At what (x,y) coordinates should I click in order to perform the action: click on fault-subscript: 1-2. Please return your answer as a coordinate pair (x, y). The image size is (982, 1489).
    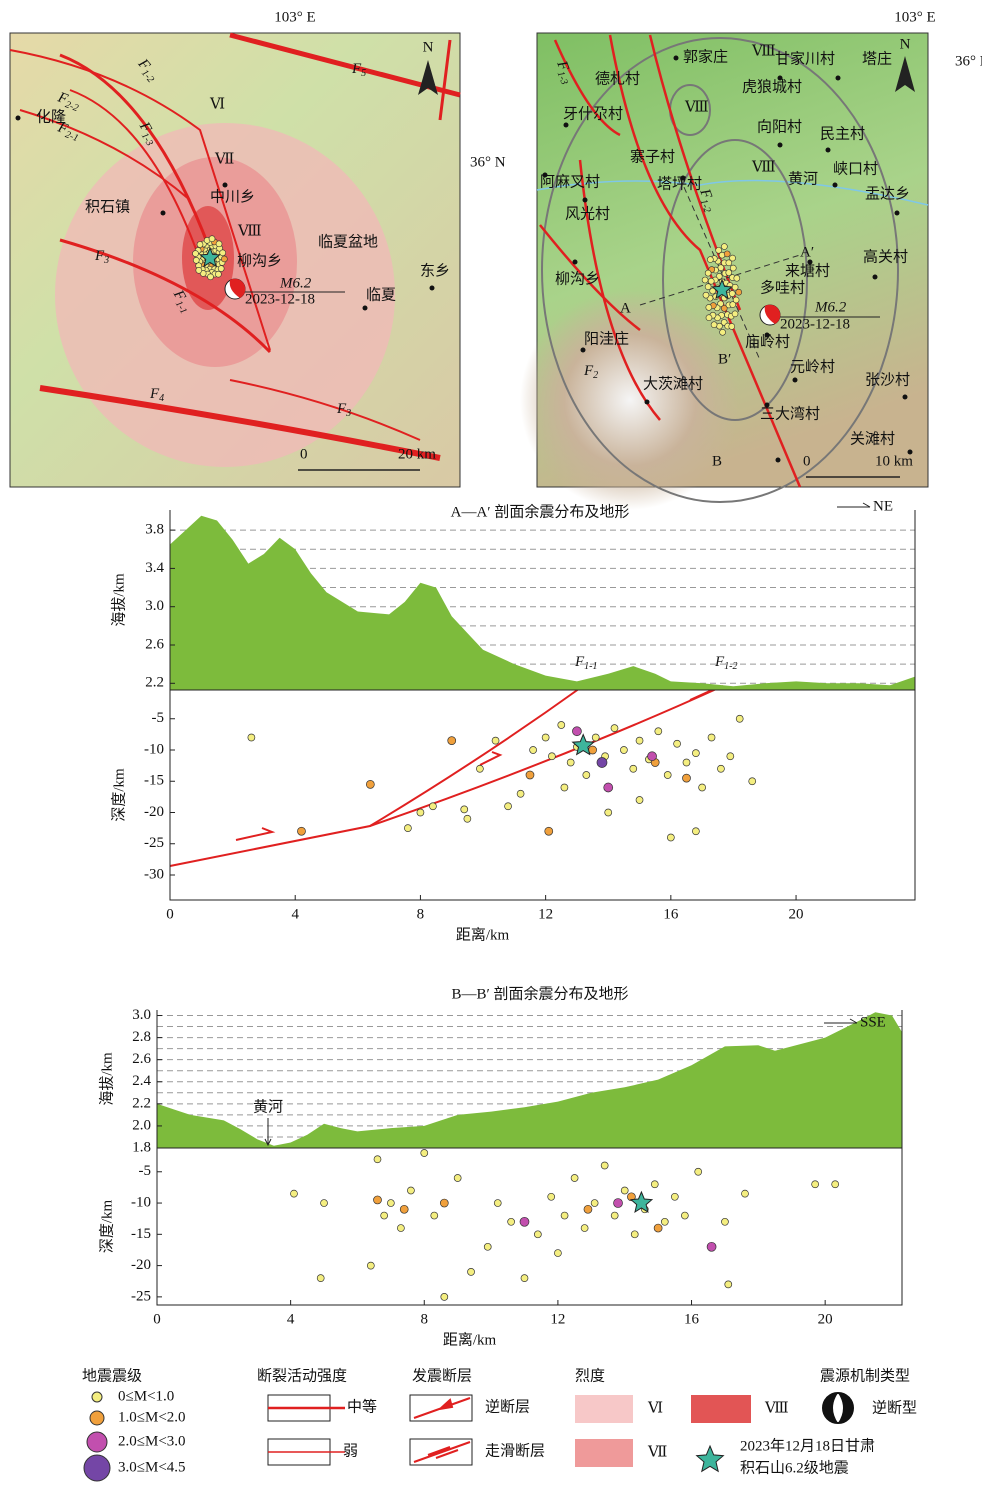
    Looking at the image, I should click on (704, 206).